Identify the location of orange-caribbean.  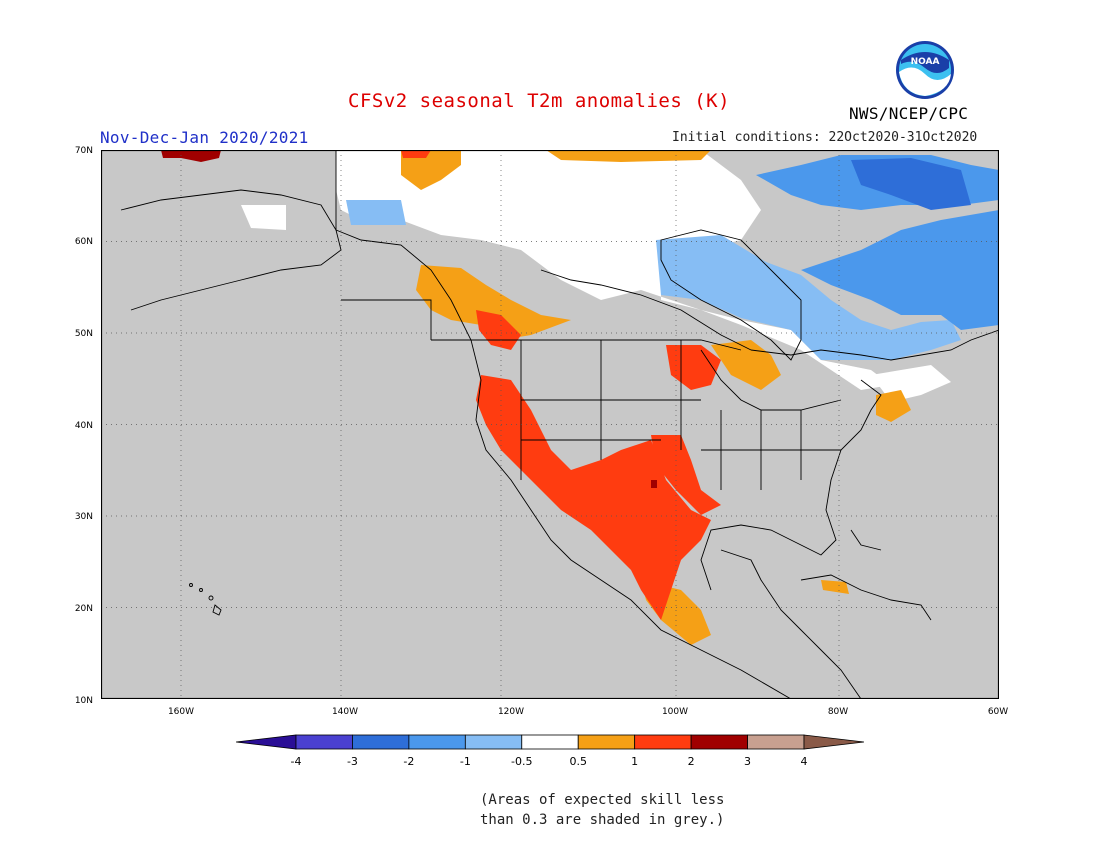
(835, 587).